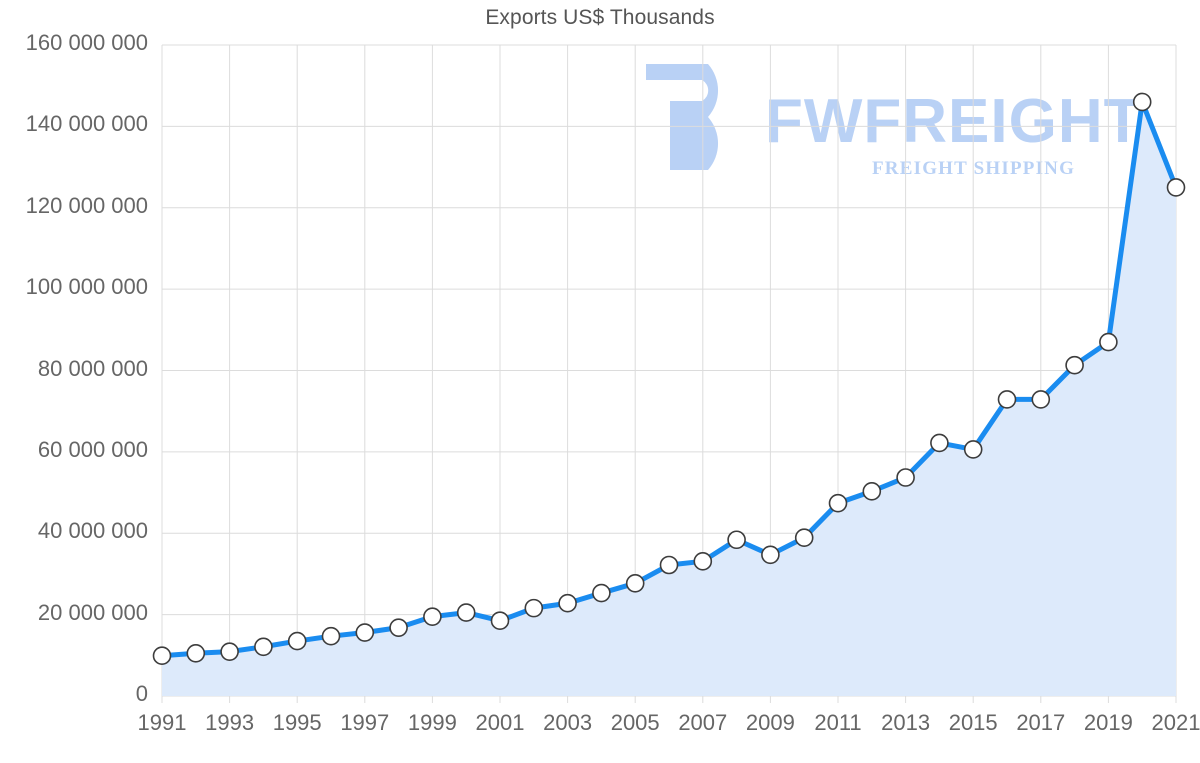 Image resolution: width=1200 pixels, height=763 pixels. What do you see at coordinates (86, 287) in the screenshot?
I see `y-axis-tick-label: 100 000 000` at bounding box center [86, 287].